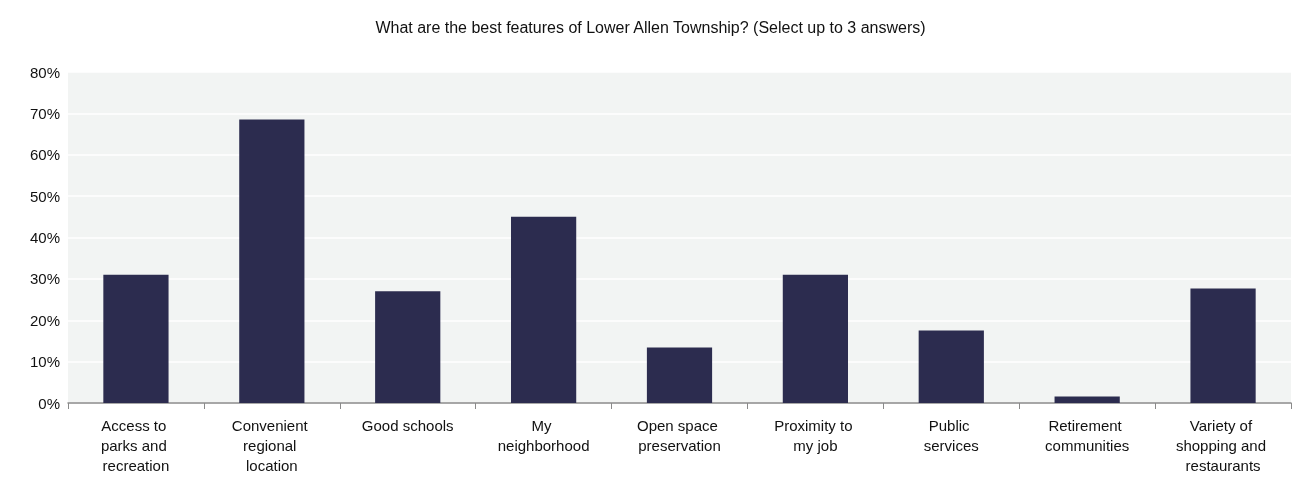  What do you see at coordinates (650, 27) in the screenshot?
I see `chart-title: What are the best features of Lower Allen Township? (Select up to 3 answers)` at bounding box center [650, 27].